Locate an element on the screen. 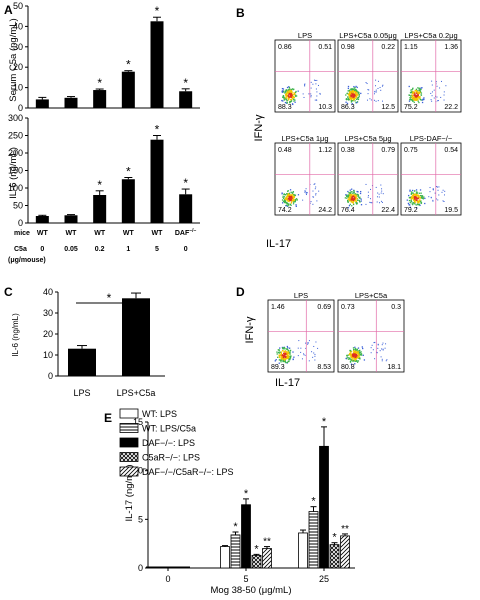 The width and height of the screenshot is (480, 600). c5a-dose-label: 0.2 is located at coordinates (100, 249).